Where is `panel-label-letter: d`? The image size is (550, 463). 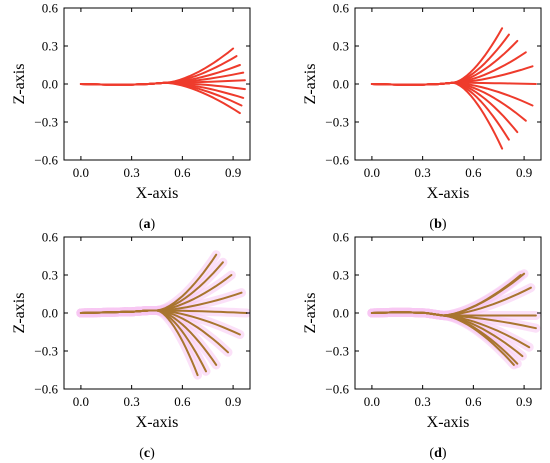
panel-label-letter: d is located at coordinates (438, 453).